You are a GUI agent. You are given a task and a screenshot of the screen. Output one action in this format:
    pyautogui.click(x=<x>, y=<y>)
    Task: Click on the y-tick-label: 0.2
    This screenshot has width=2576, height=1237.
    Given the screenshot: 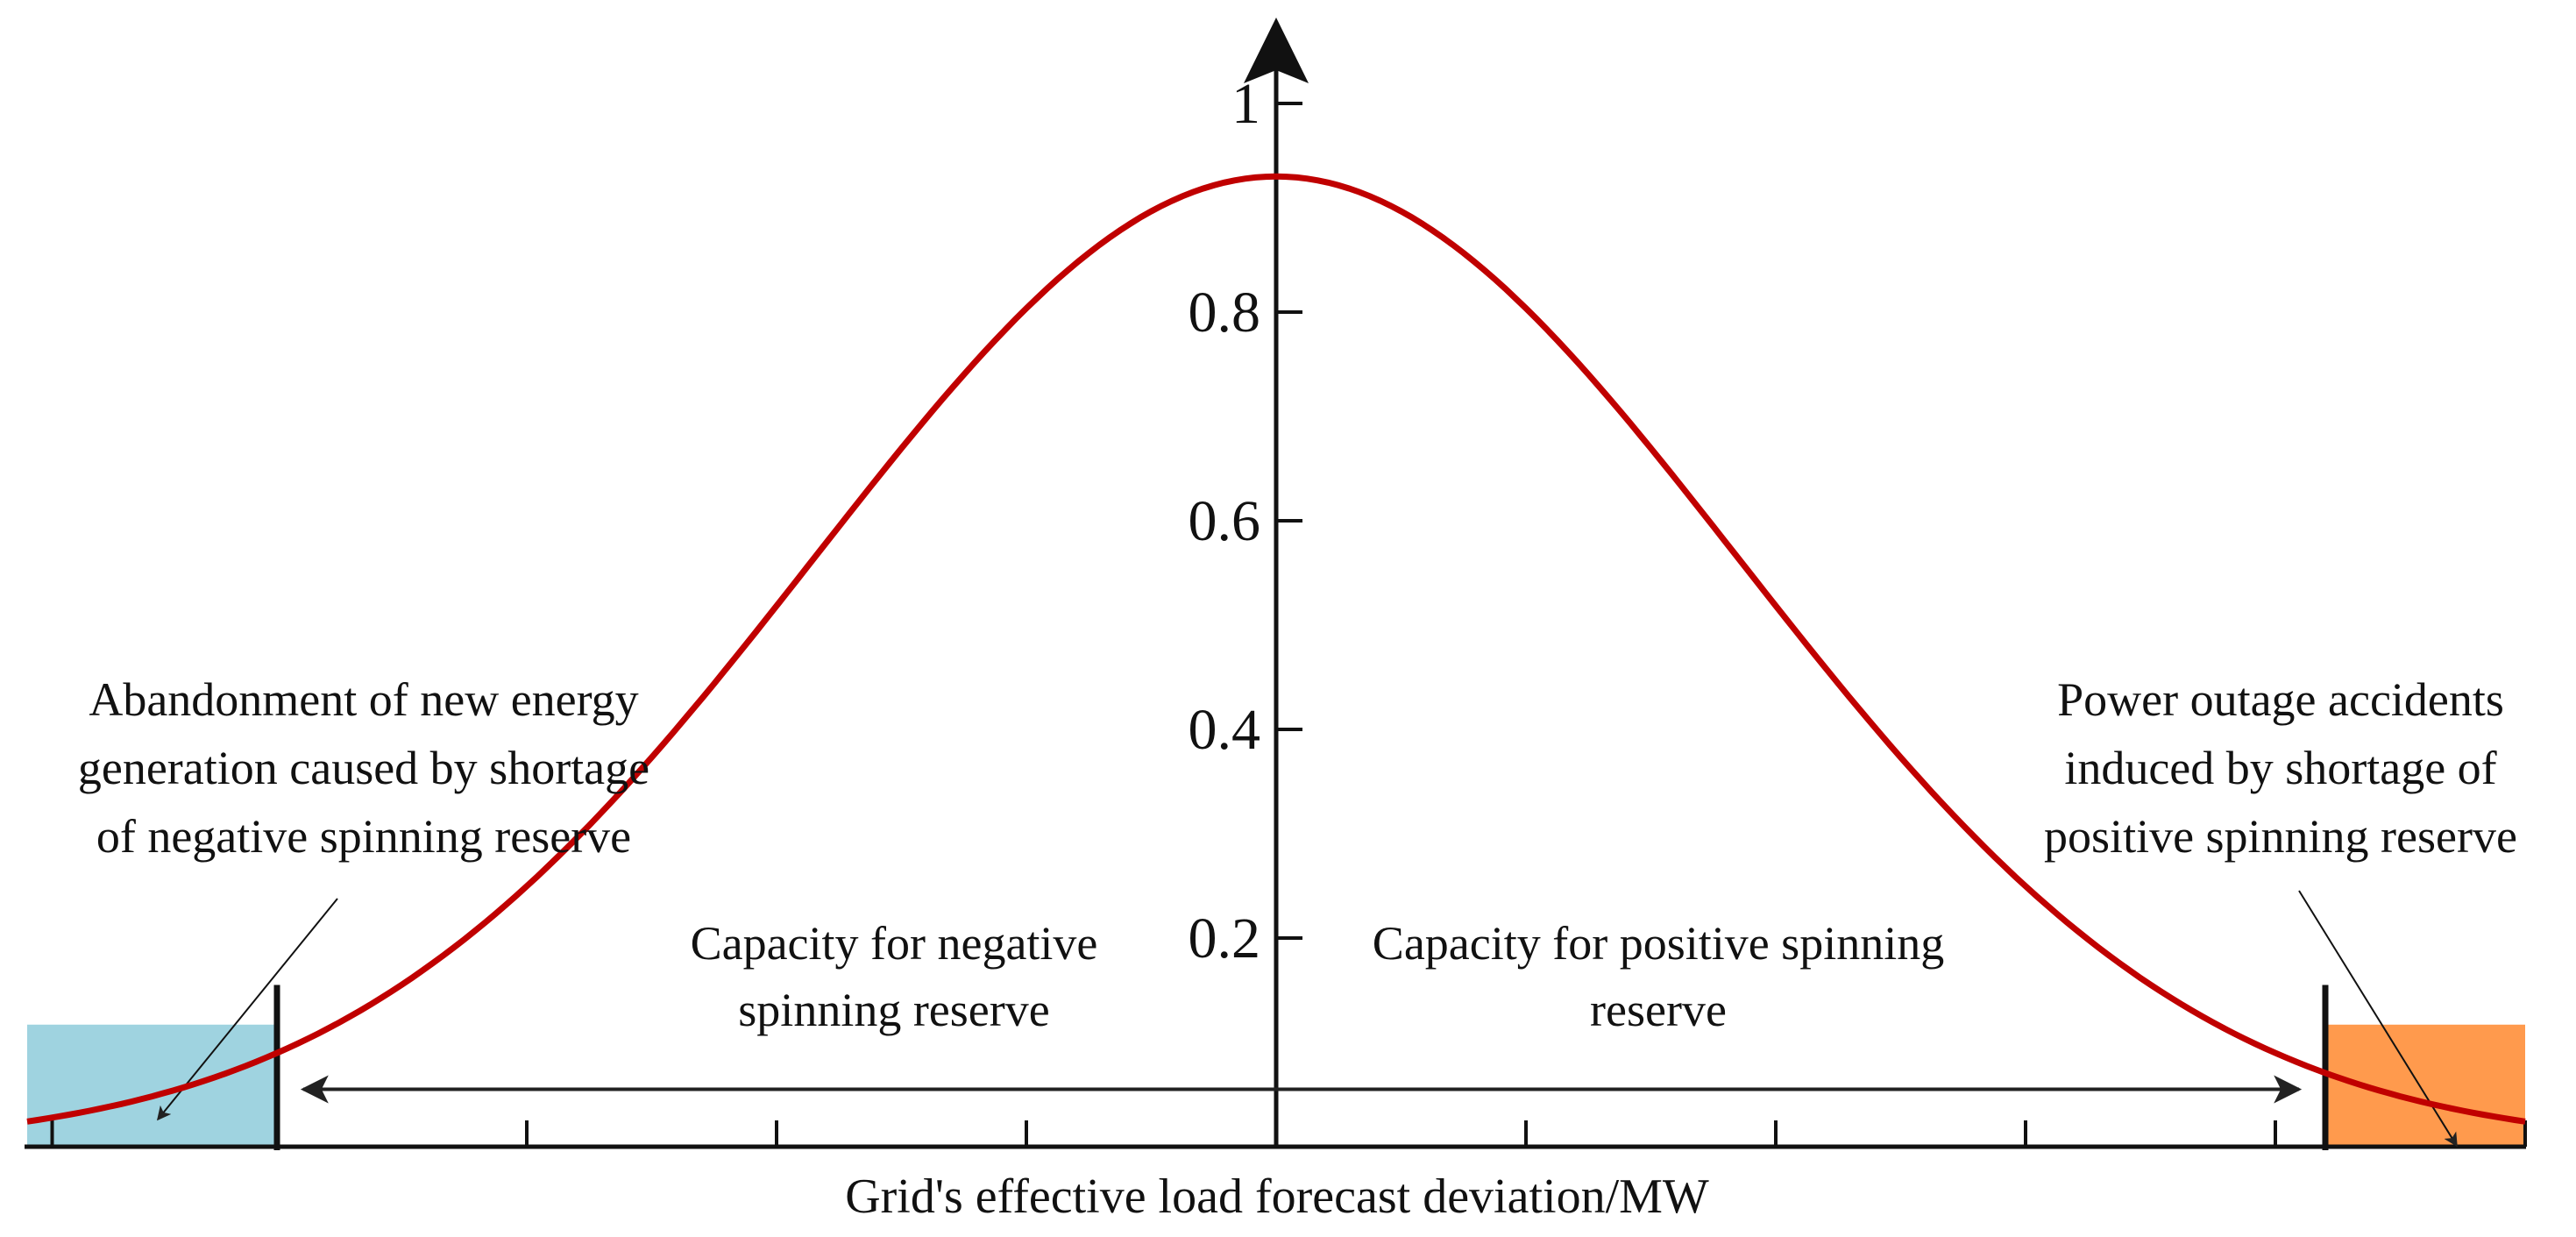 What is the action you would take?
    pyautogui.click(x=1225, y=938)
    